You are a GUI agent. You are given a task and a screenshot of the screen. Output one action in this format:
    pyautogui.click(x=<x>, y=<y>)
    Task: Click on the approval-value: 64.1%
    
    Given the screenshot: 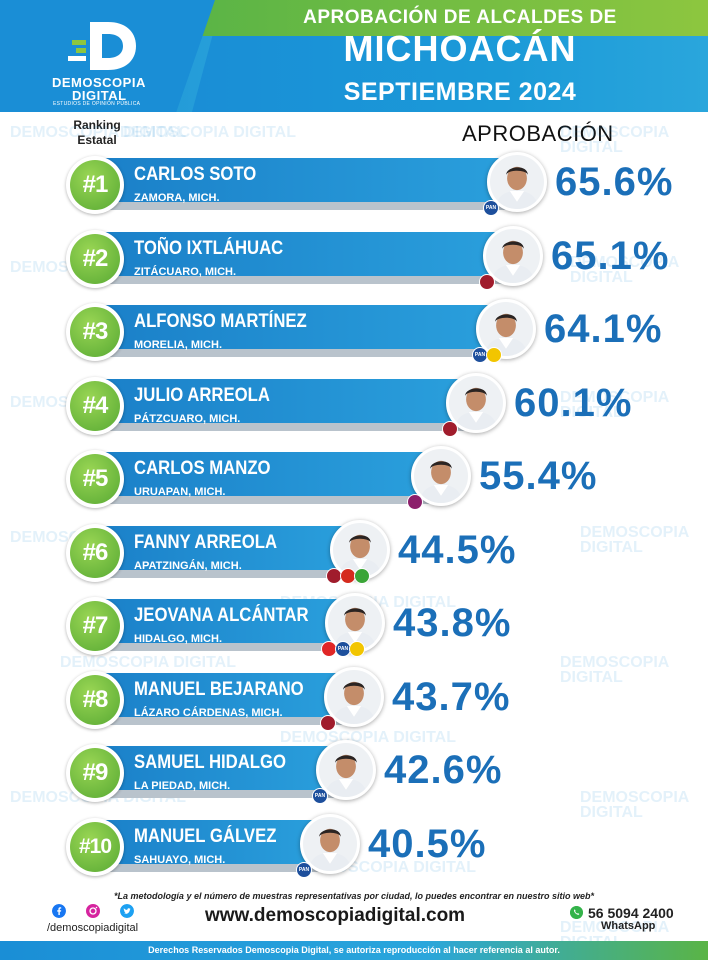 What is the action you would take?
    pyautogui.click(x=603, y=329)
    